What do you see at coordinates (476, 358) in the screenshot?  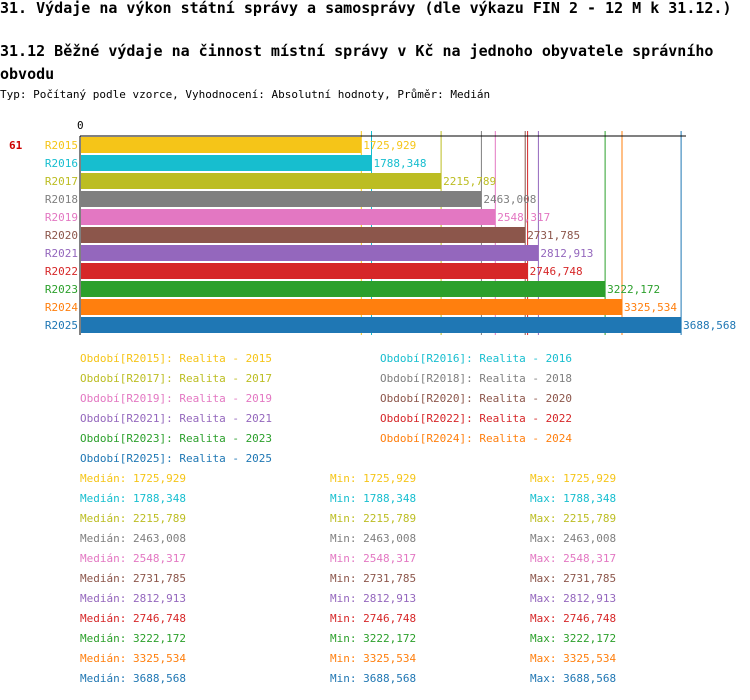 I see `legend-item: Období[R2016]: Realita - 2016` at bounding box center [476, 358].